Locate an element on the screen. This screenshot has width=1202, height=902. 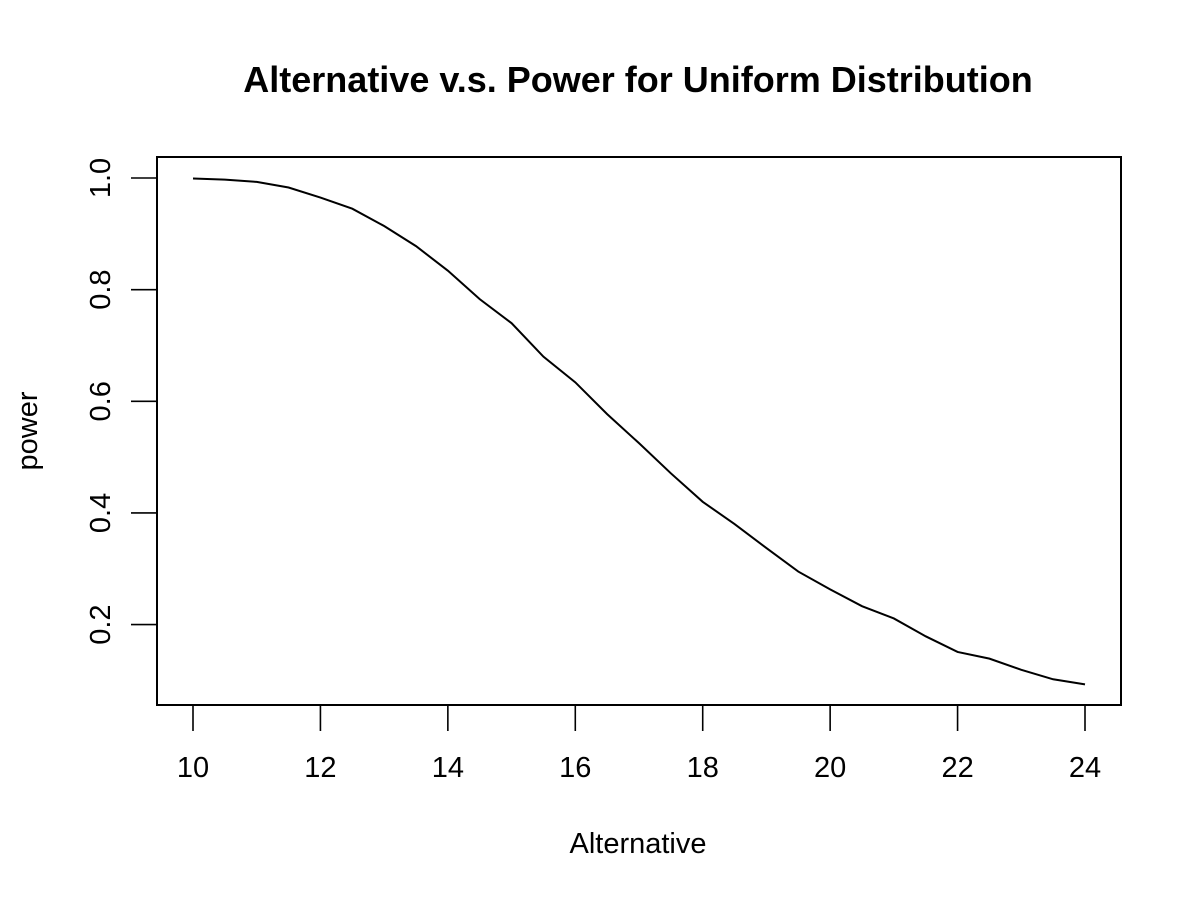
x-tick-label: 12 is located at coordinates (320, 768).